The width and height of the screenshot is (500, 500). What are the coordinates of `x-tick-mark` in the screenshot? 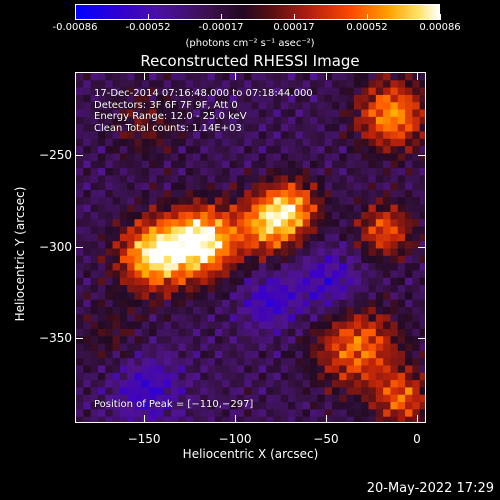 It's located at (417, 76).